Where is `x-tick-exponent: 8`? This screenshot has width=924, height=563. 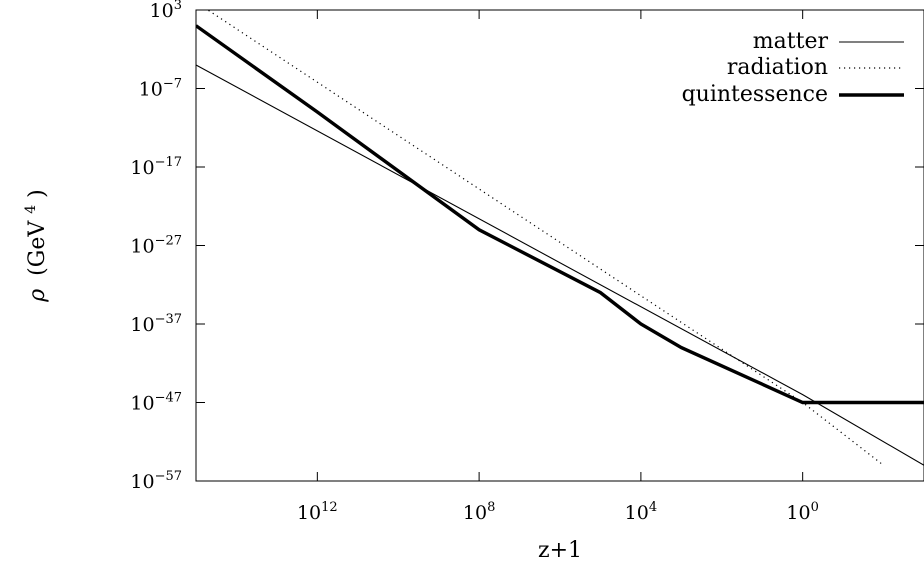
x-tick-exponent: 8 is located at coordinates (491, 507).